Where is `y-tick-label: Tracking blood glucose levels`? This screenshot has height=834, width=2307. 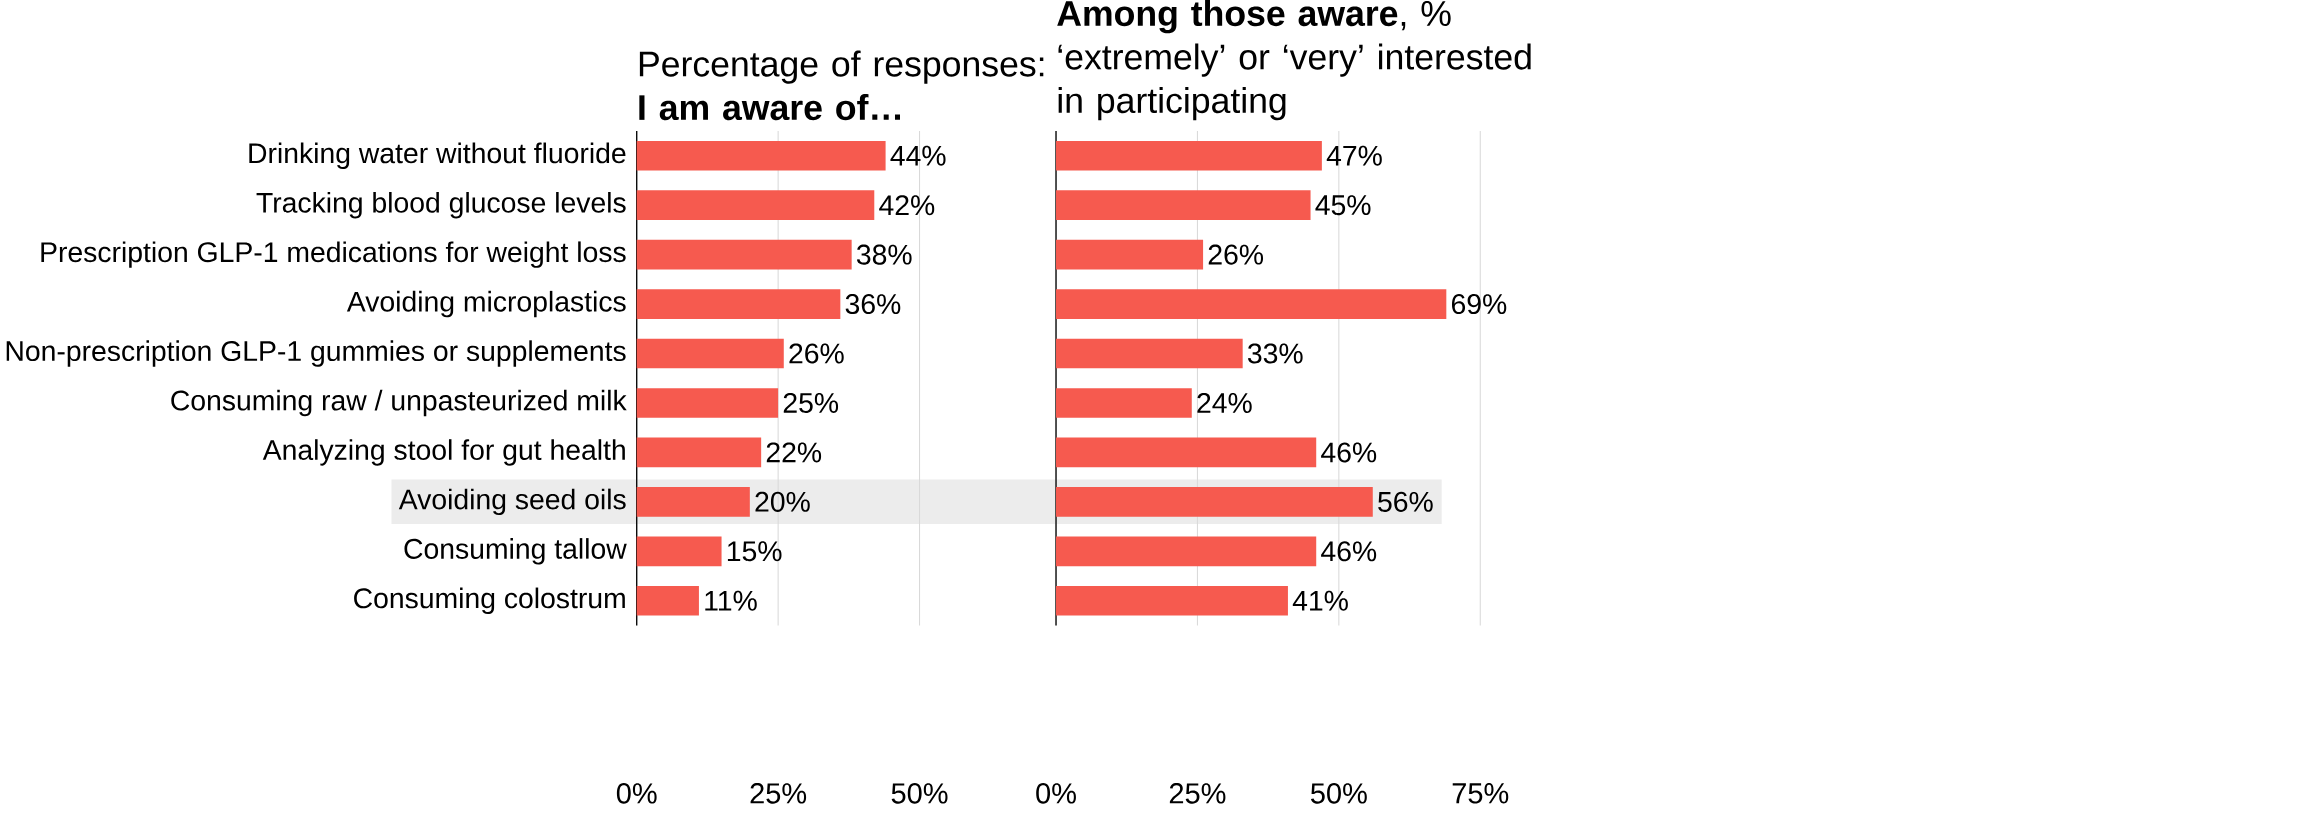
y-tick-label: Tracking blood glucose levels is located at coordinates (441, 205).